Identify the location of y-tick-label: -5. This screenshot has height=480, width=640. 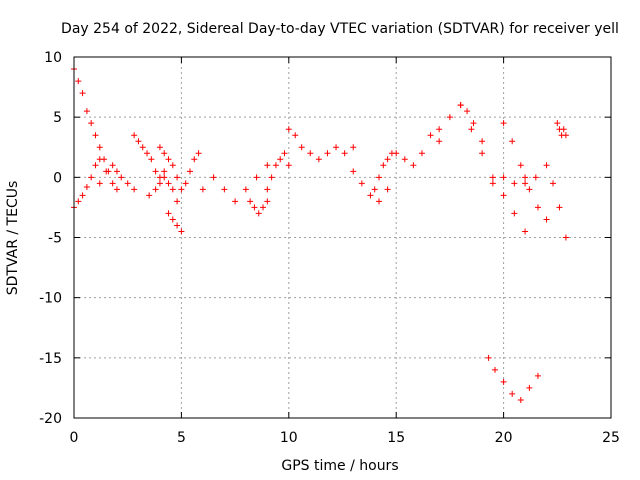
(55, 239).